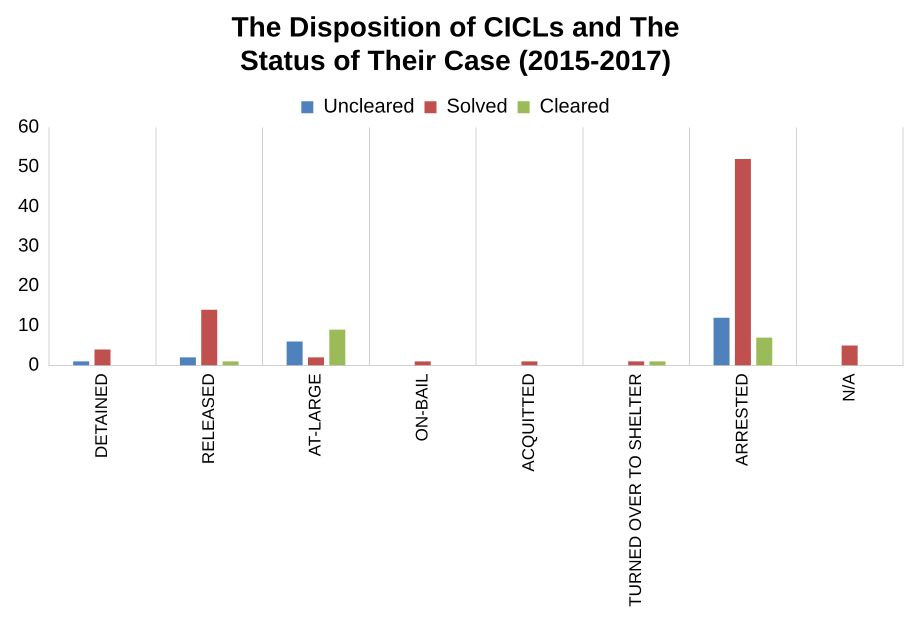 The height and width of the screenshot is (623, 921). I want to click on y-tick-label: 60, so click(29, 127).